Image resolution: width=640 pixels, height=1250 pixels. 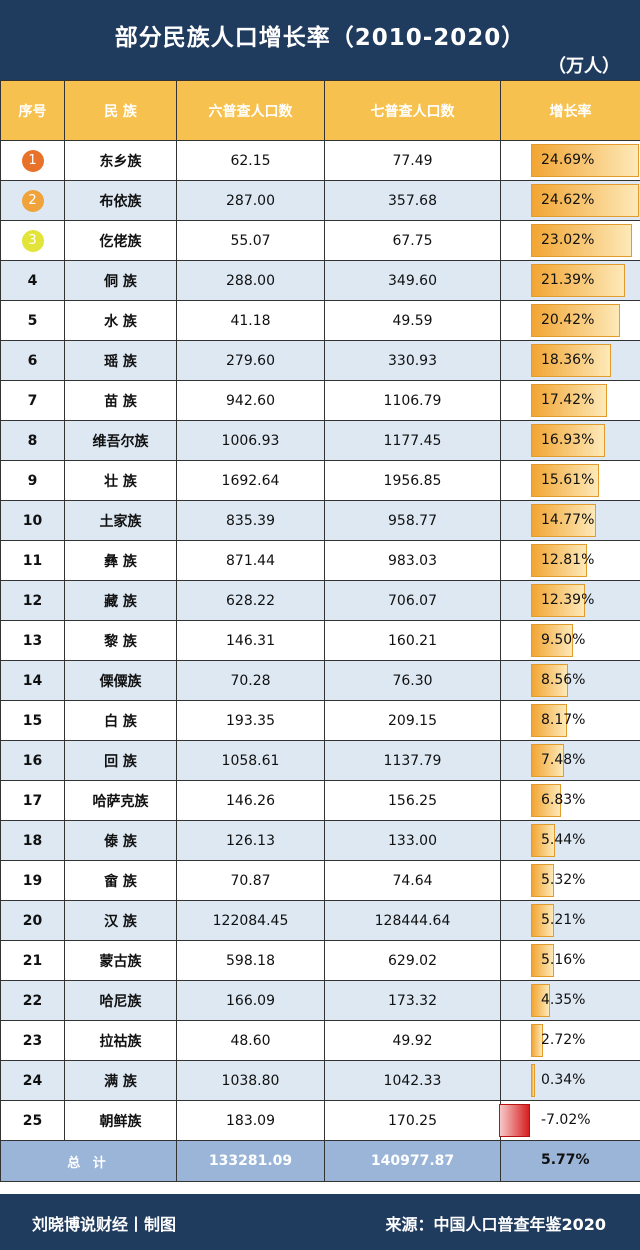 I want to click on total-growth-cell: 5.77%, so click(x=570, y=1161).